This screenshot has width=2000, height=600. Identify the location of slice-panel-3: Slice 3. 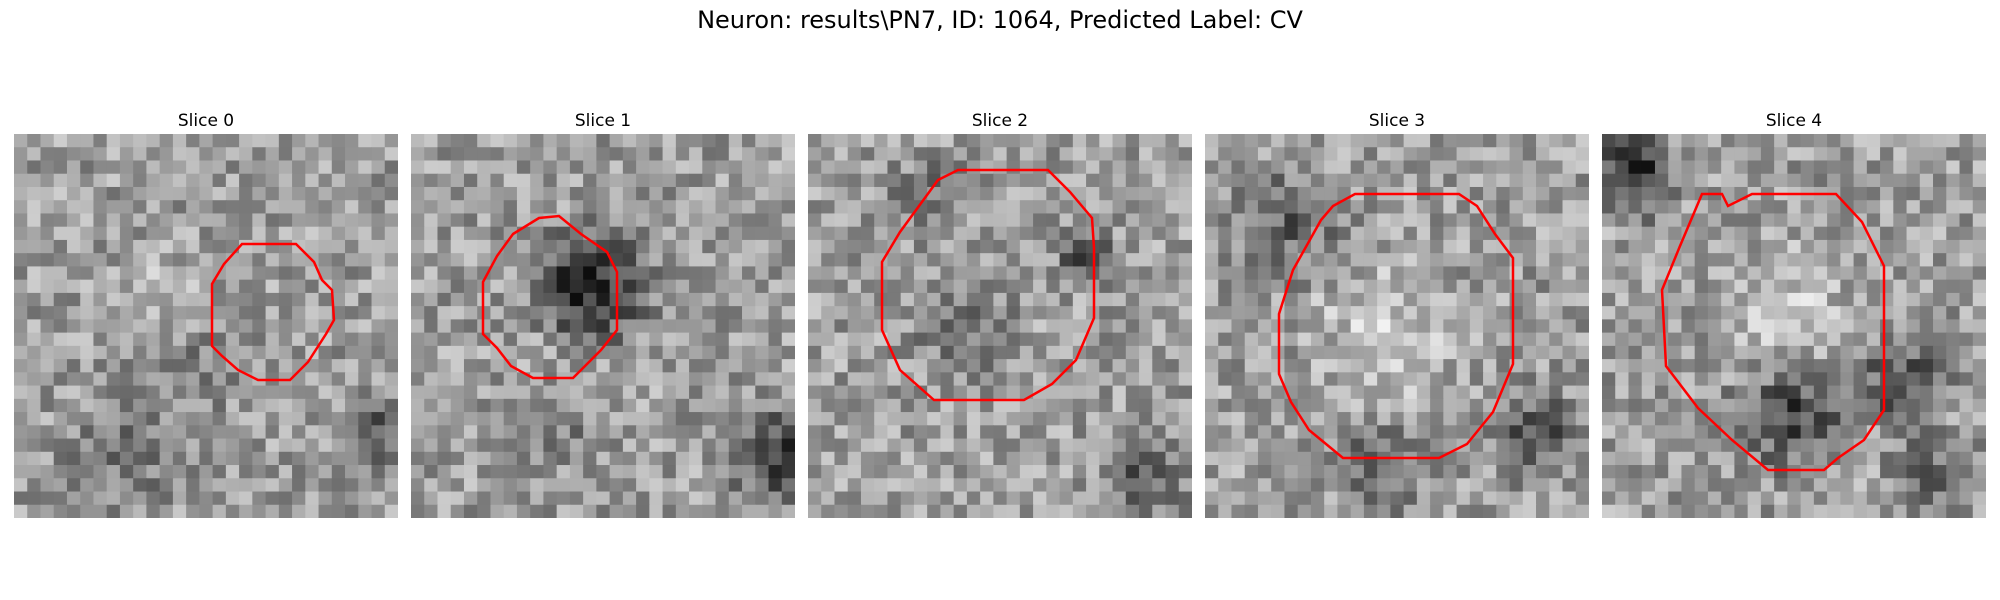
(1397, 314).